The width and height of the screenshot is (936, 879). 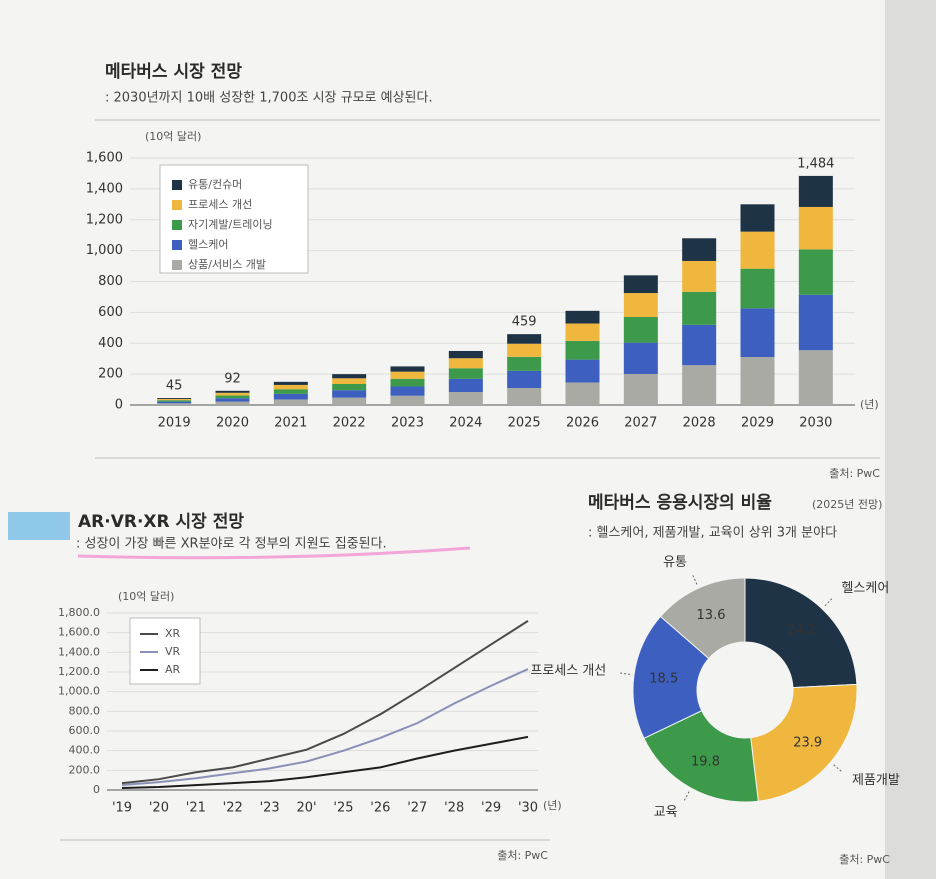 I want to click on source: 출처: PwC, so click(x=864, y=859).